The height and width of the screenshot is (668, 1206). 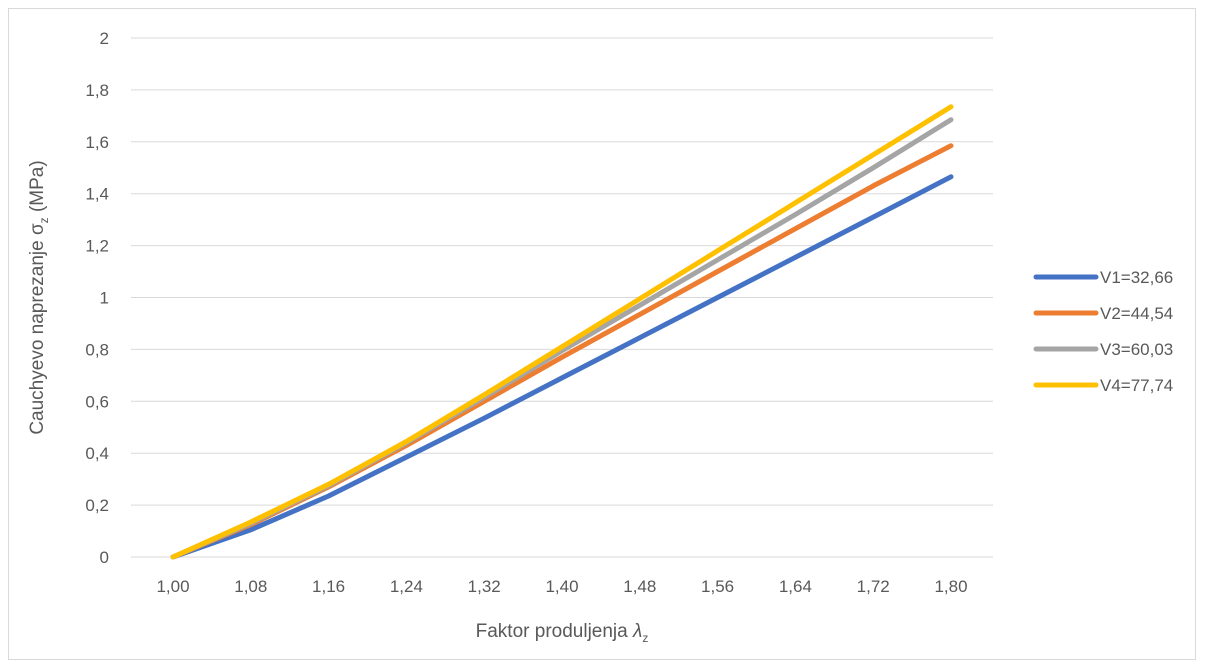 I want to click on y-tick-label: 1,6, so click(x=97, y=142).